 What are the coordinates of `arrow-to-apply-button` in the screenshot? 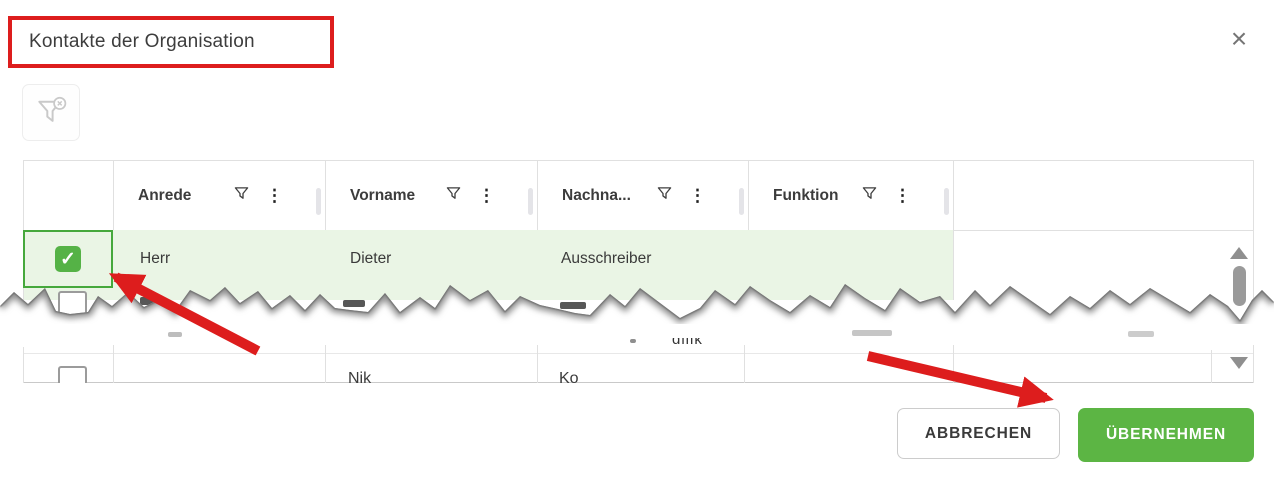 It's located at (960, 379).